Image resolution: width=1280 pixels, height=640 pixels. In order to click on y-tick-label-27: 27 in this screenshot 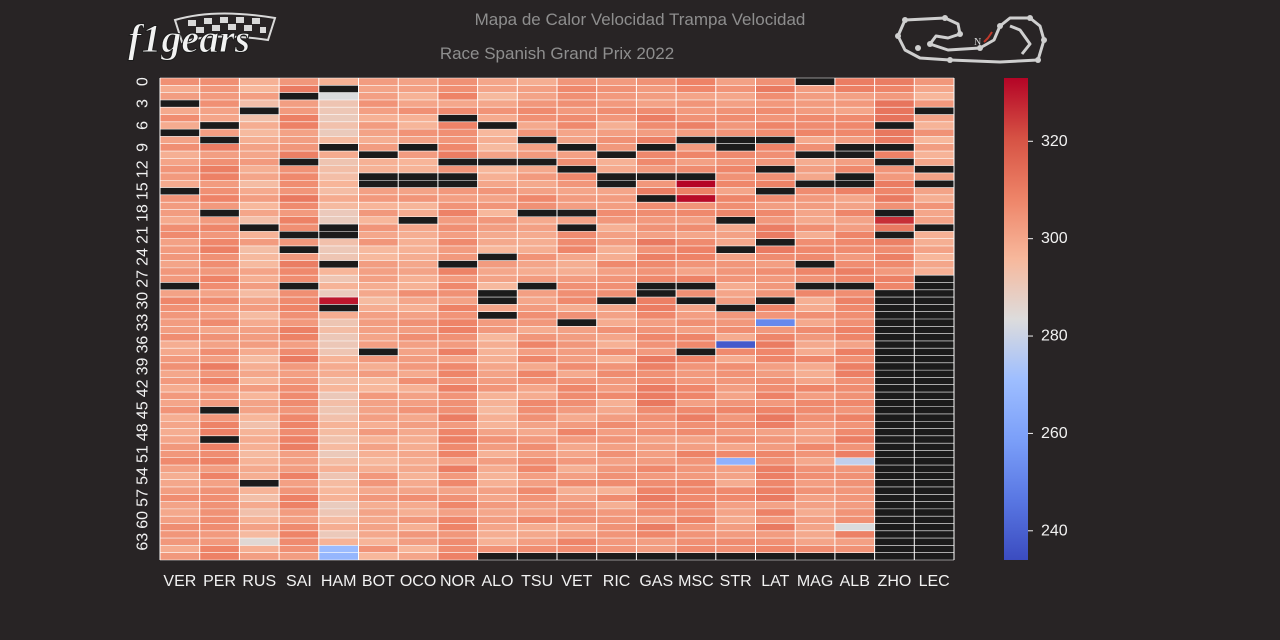, I will do `click(143, 279)`.